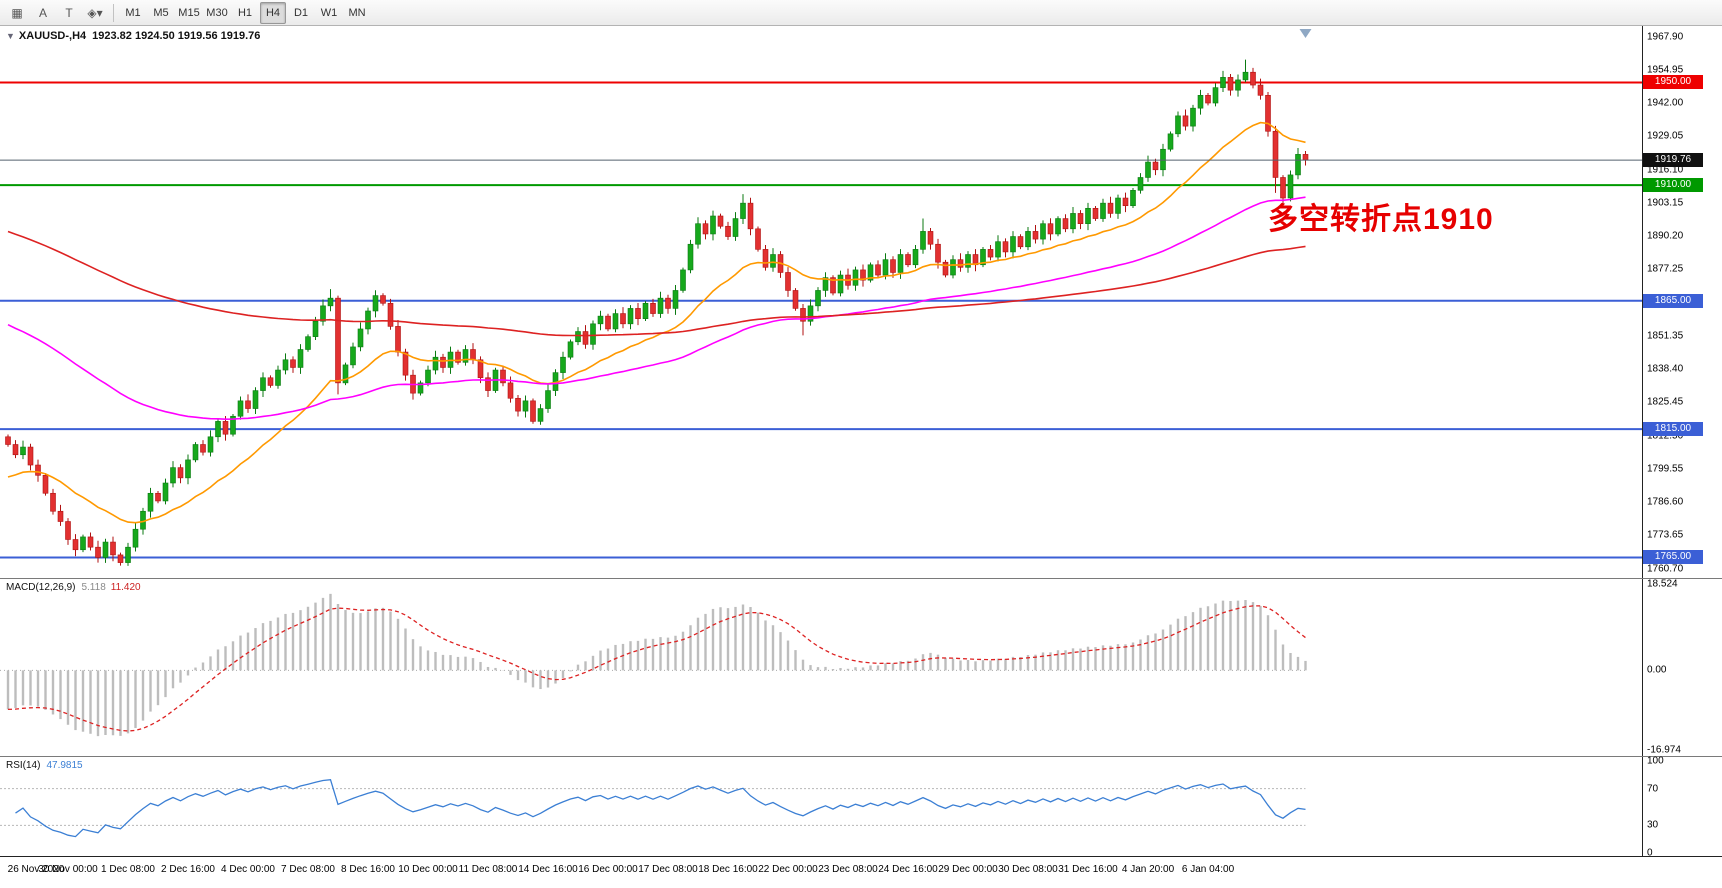  I want to click on time-axis-label: 18 Dec 16:00, so click(728, 869).